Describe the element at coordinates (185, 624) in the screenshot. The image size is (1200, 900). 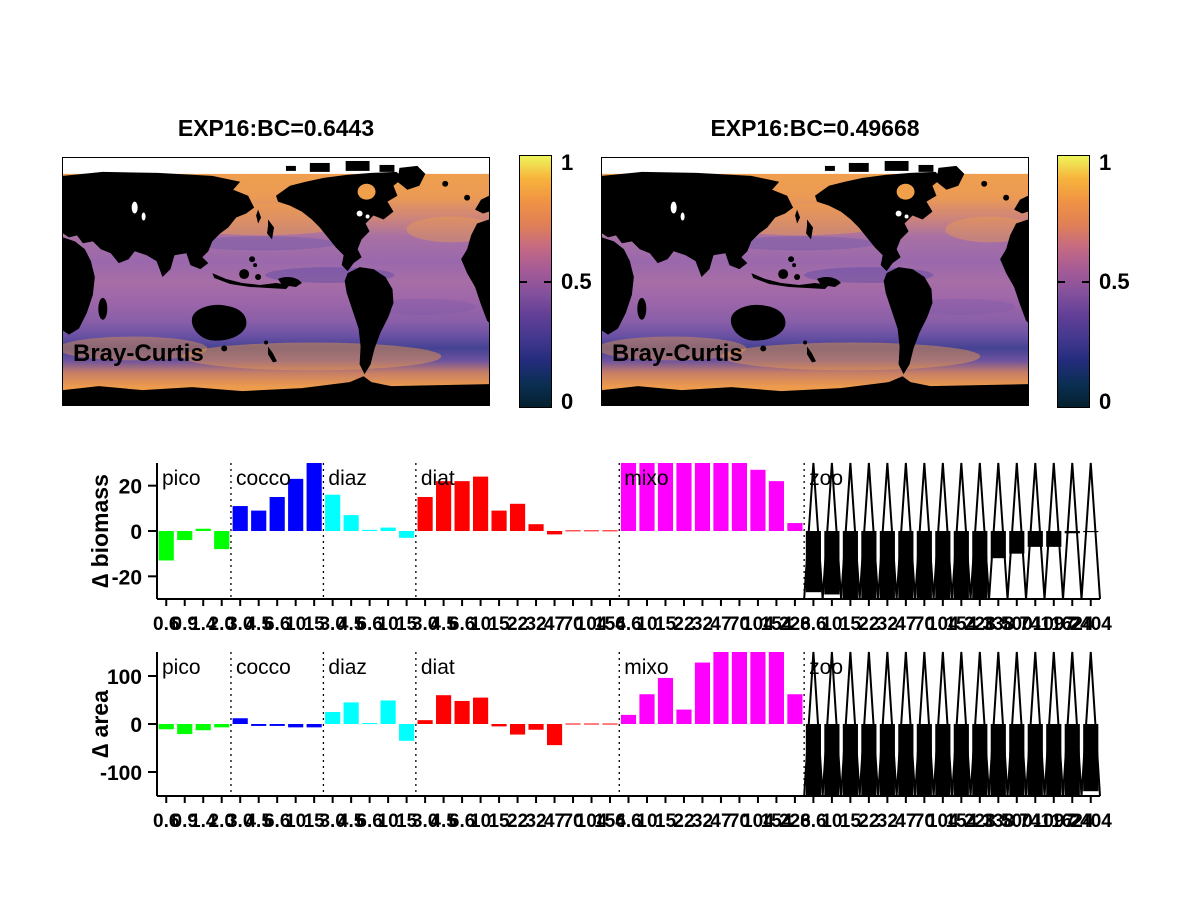
I see `x-tick-label: 0.9` at that location.